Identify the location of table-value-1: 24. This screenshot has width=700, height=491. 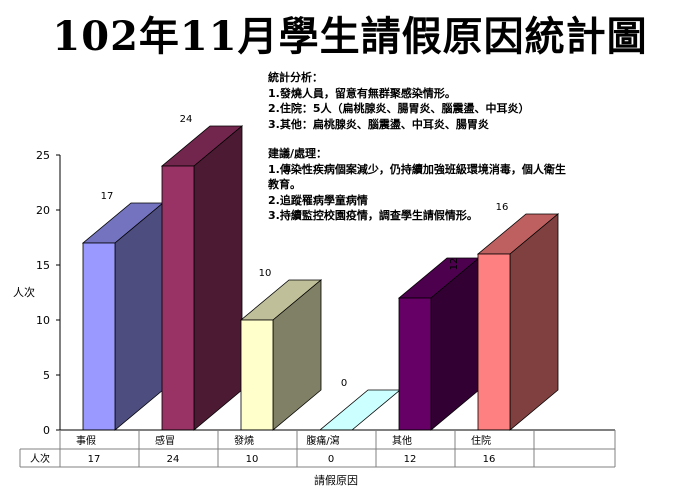
(173, 459).